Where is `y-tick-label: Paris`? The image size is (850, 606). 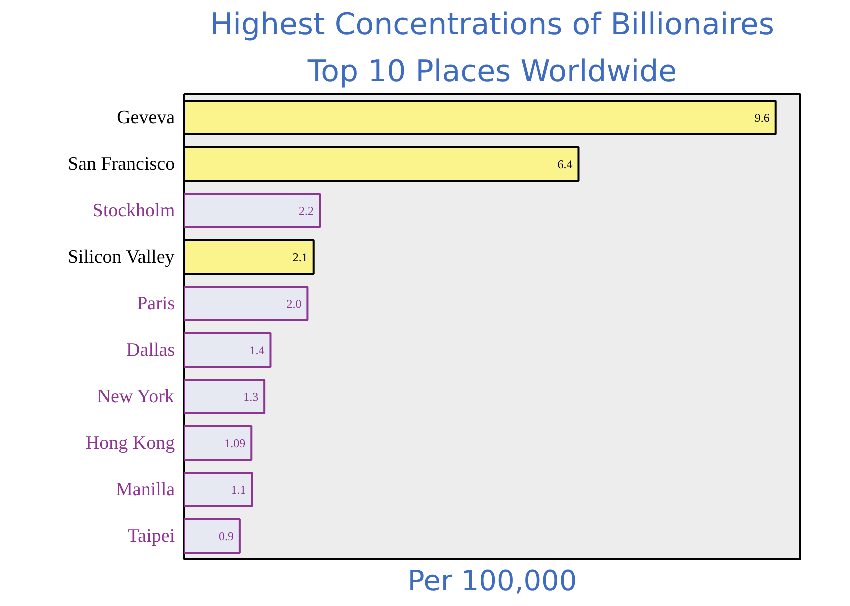 y-tick-label: Paris is located at coordinates (156, 303).